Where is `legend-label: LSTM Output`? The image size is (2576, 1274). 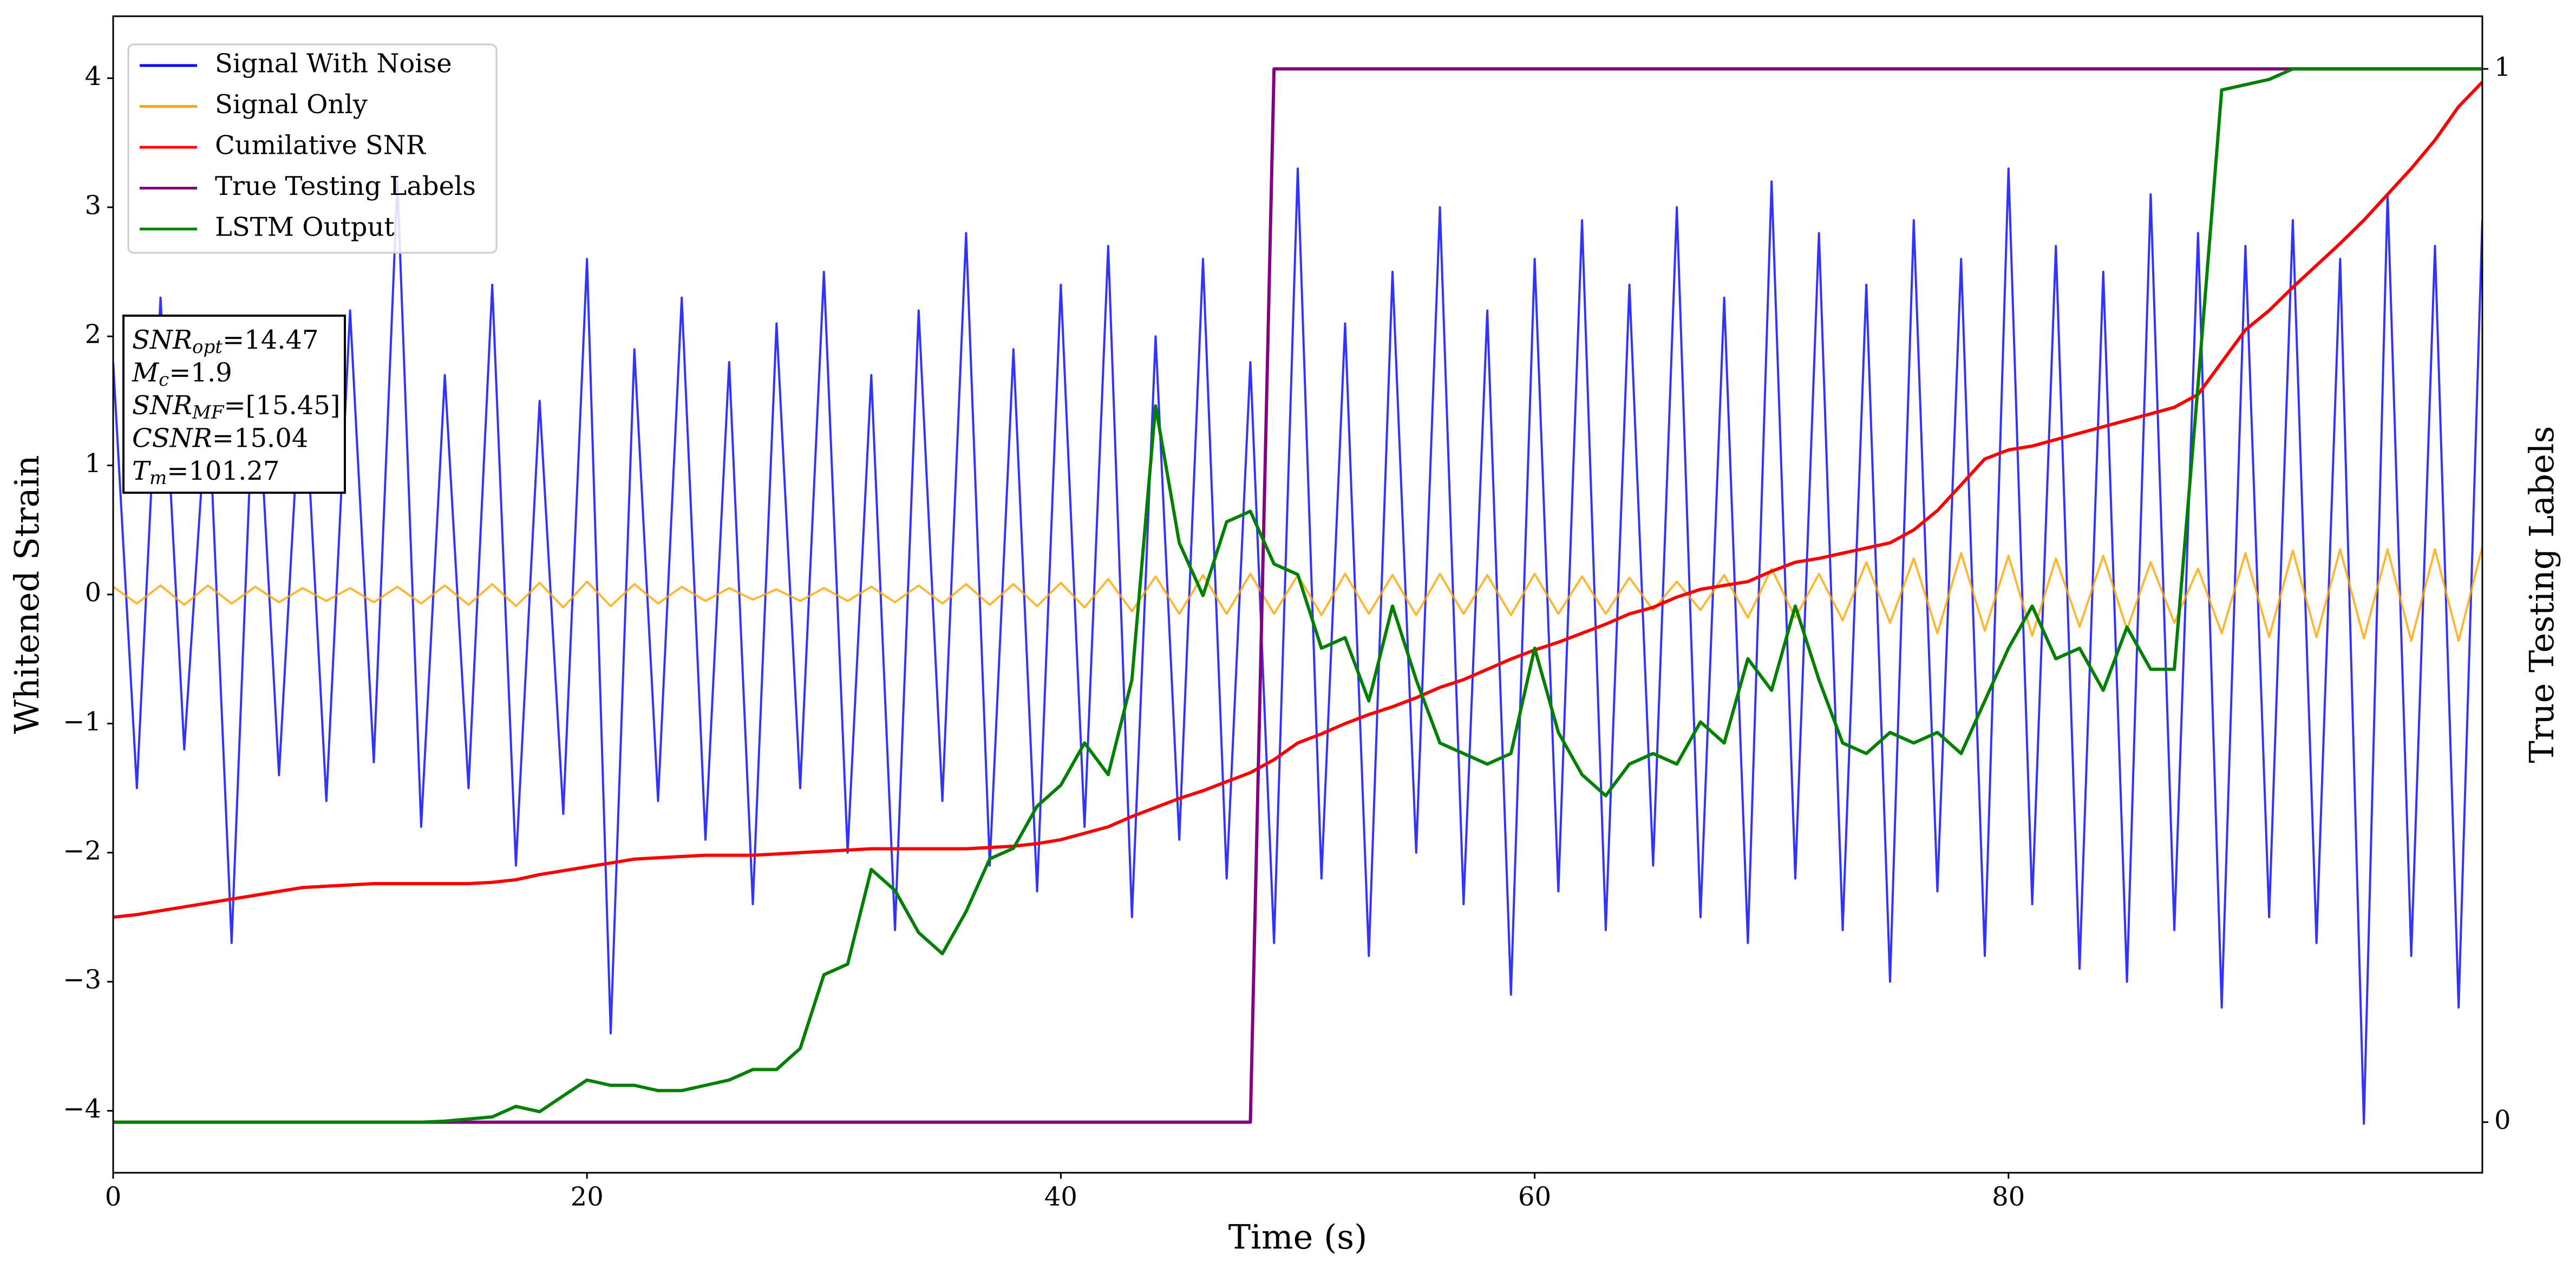 legend-label: LSTM Output is located at coordinates (305, 227).